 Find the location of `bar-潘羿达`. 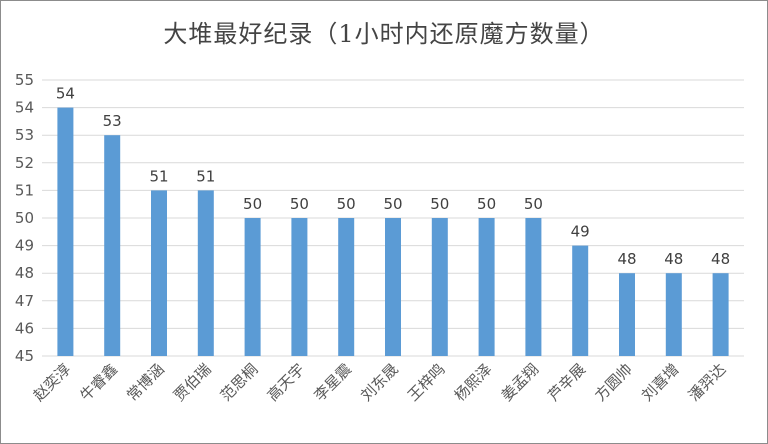

bar-潘羿达 is located at coordinates (720, 314).